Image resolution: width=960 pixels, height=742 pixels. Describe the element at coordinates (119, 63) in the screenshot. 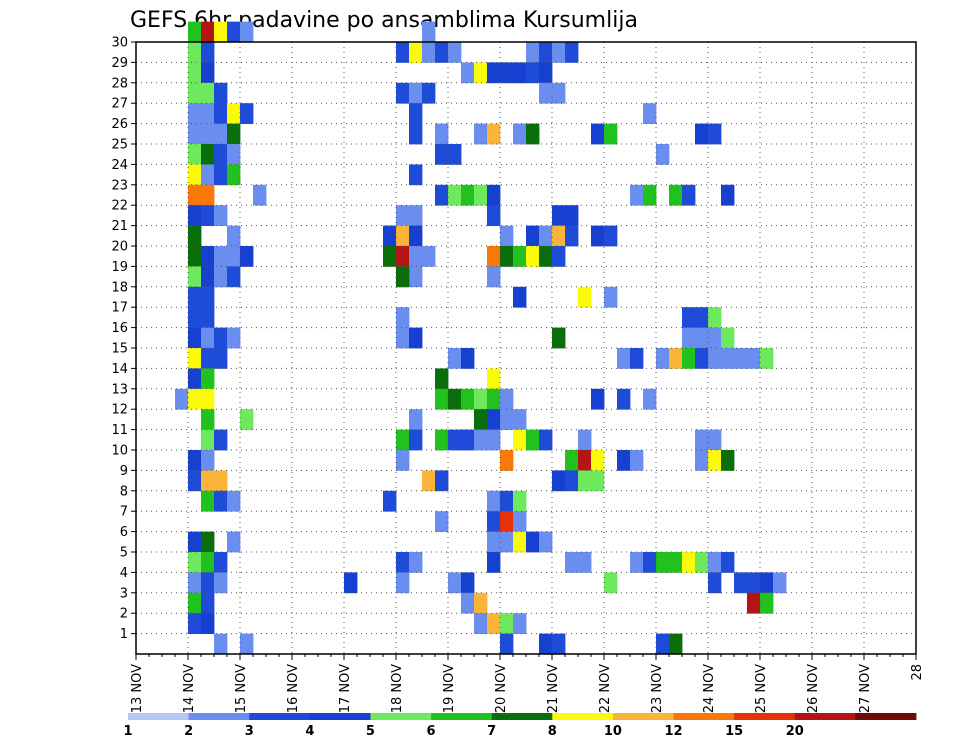

I see `y-tick-label: 29` at that location.